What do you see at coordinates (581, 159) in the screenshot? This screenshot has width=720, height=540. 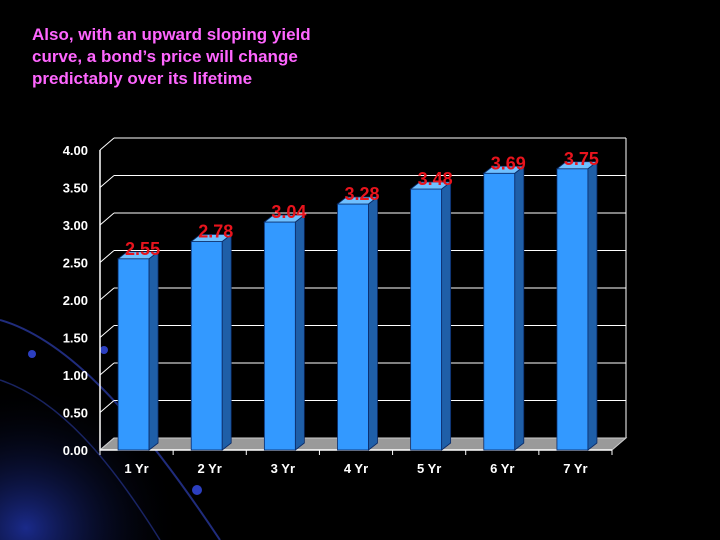 I see `data-label: 3.75` at bounding box center [581, 159].